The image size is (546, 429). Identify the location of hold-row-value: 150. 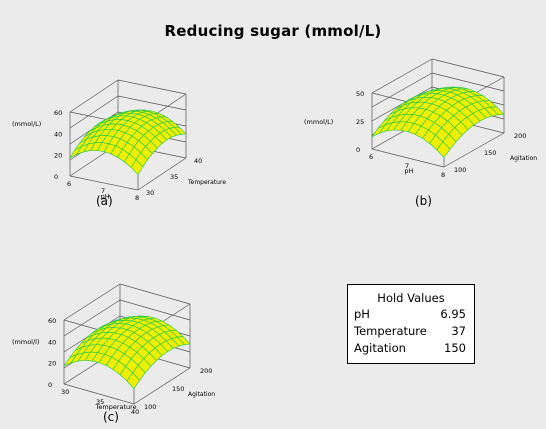
(455, 348).